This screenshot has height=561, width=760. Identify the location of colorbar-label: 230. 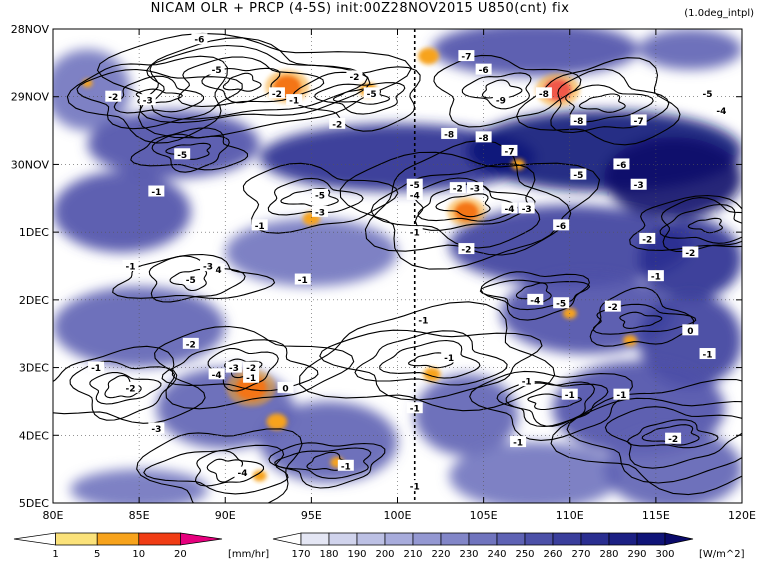
(468, 554).